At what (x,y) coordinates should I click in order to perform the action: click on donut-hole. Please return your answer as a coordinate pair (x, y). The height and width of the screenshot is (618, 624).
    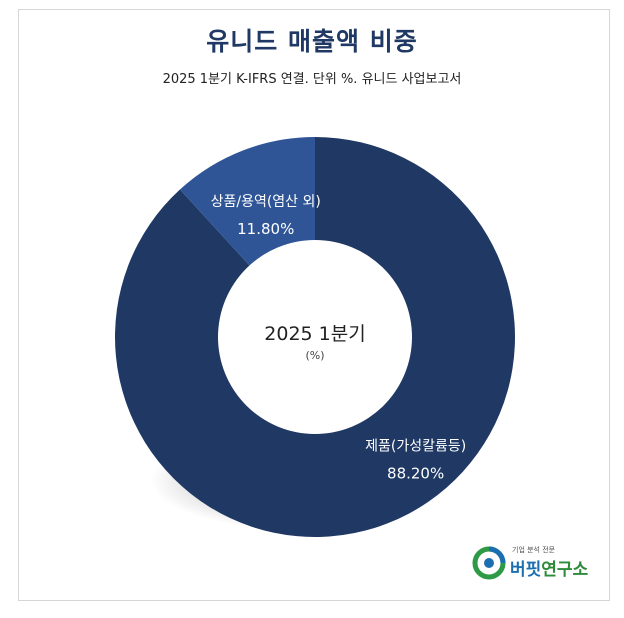
    Looking at the image, I should click on (315, 337).